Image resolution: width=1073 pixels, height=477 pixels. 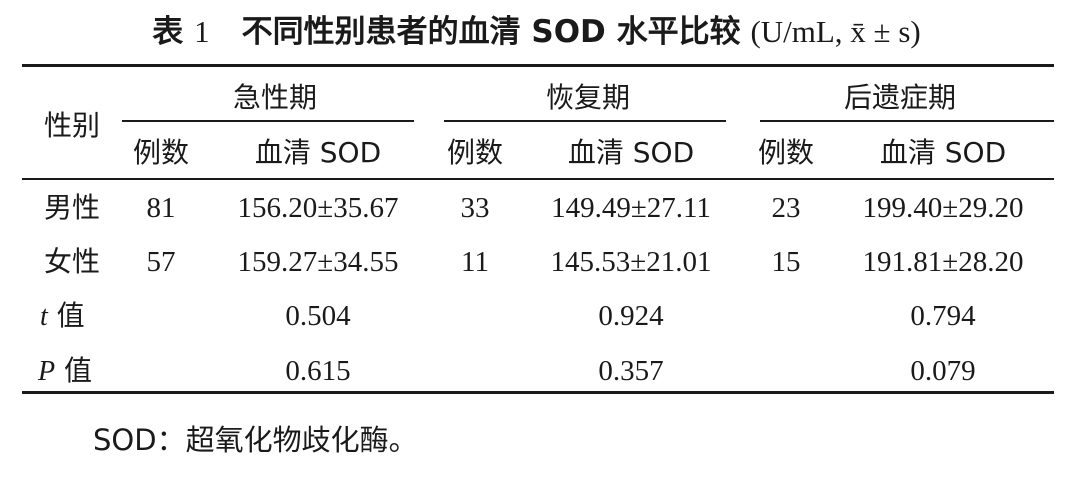 I want to click on row-label-t-value: t 值, so click(x=62, y=315).